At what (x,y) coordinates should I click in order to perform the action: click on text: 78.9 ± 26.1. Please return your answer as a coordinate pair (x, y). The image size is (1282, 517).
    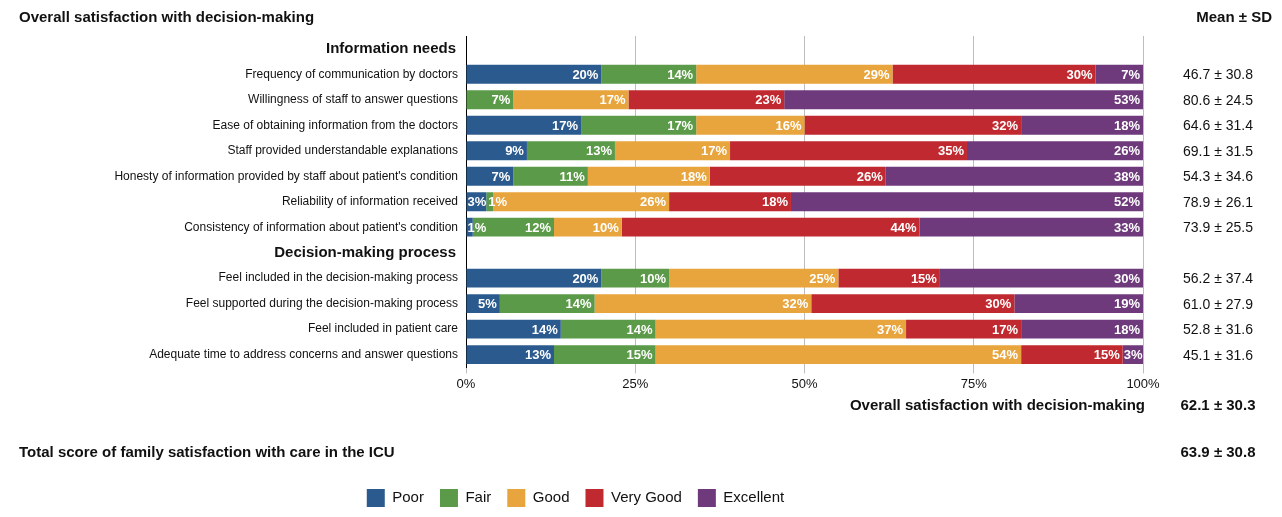
    Looking at the image, I should click on (1218, 201).